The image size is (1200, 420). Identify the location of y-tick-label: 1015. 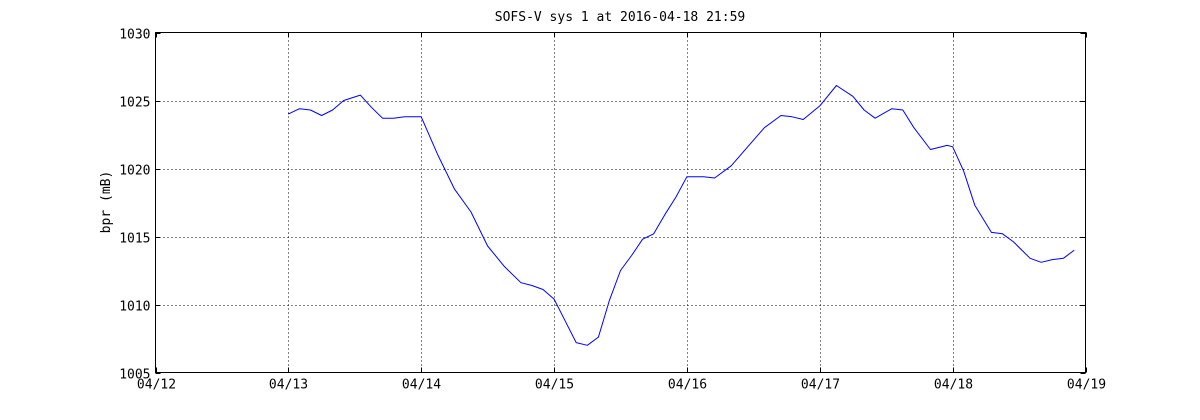
(134, 239).